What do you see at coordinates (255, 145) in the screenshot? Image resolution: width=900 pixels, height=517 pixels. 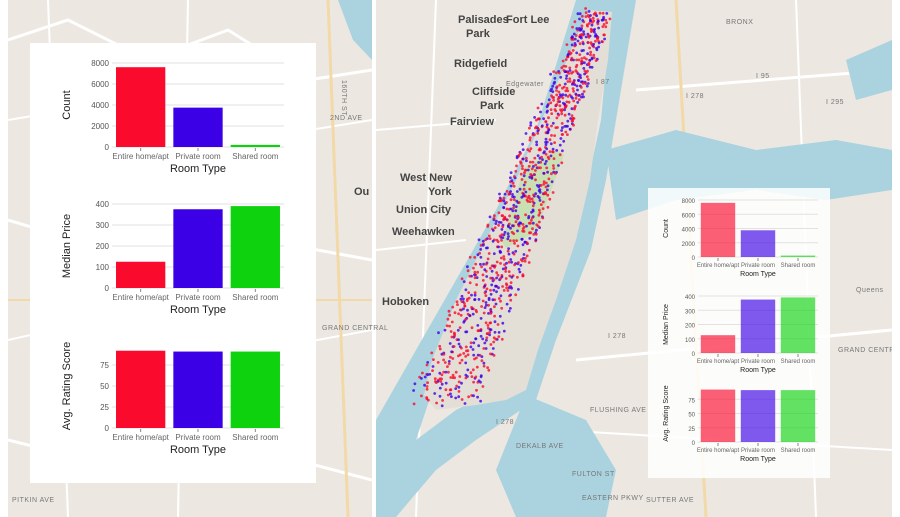 I see `bar` at bounding box center [255, 145].